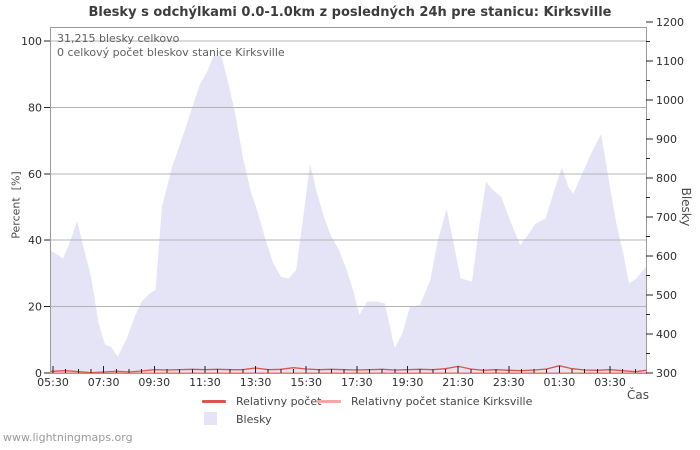 This screenshot has height=450, width=700. Describe the element at coordinates (210, 418) in the screenshot. I see `legend-area-swatch-blesky` at that location.